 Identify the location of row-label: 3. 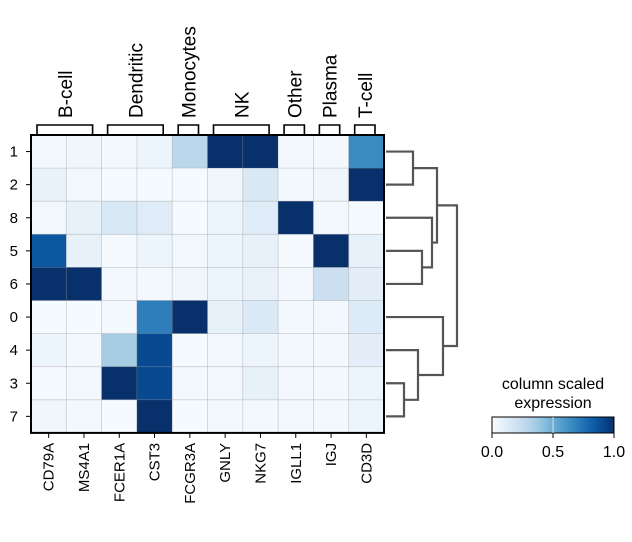
(14, 383).